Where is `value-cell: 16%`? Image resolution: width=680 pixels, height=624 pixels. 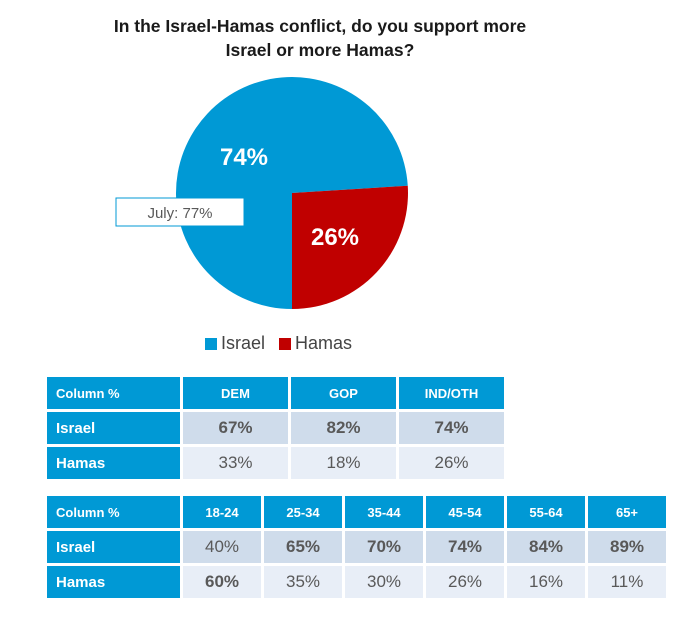
value-cell: 16% is located at coordinates (546, 582).